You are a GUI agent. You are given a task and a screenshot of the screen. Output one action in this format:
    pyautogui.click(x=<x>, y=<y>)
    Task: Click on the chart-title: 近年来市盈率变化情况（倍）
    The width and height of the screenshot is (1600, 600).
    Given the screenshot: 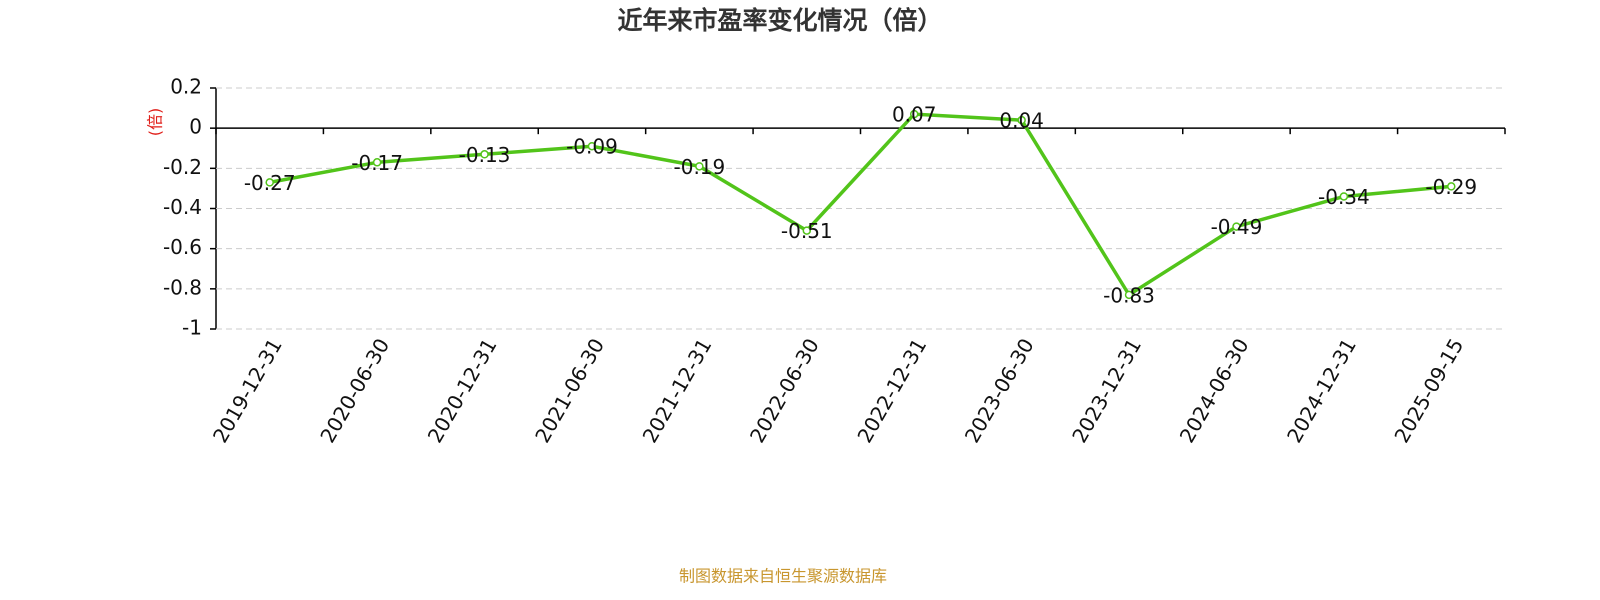 What is the action you would take?
    pyautogui.click(x=779, y=20)
    